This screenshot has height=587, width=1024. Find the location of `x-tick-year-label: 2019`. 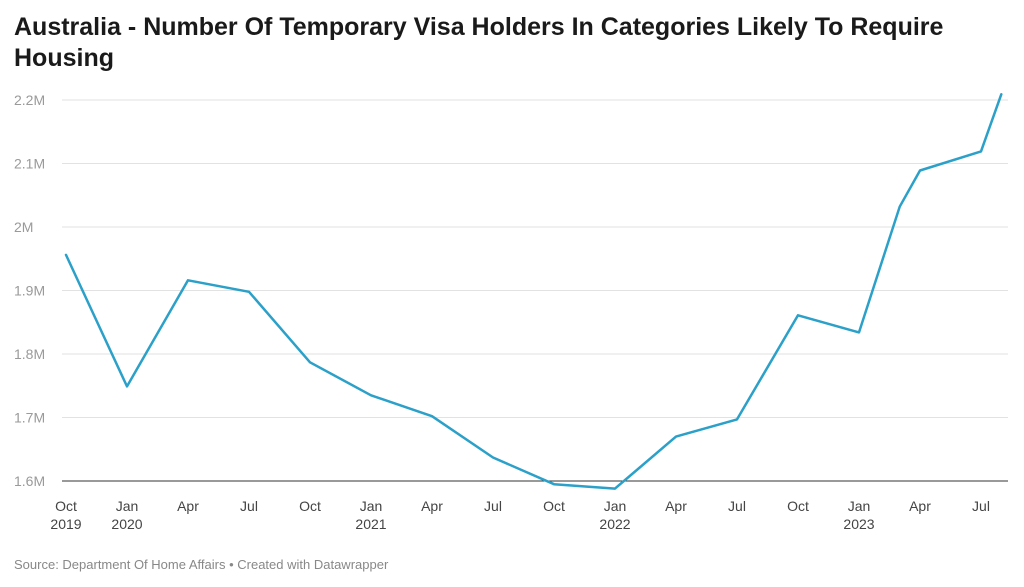

x-tick-year-label: 2019 is located at coordinates (65, 524).